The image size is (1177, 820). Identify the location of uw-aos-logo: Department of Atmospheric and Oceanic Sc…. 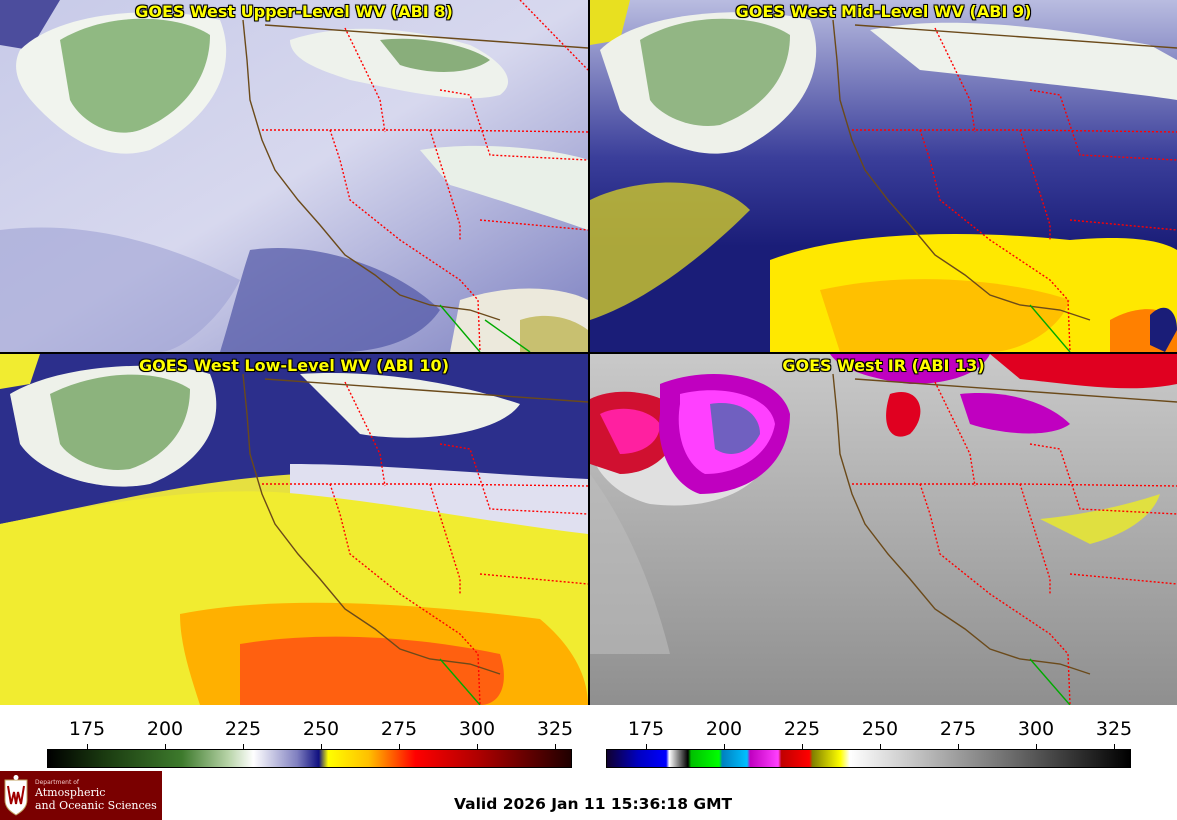
(81, 795).